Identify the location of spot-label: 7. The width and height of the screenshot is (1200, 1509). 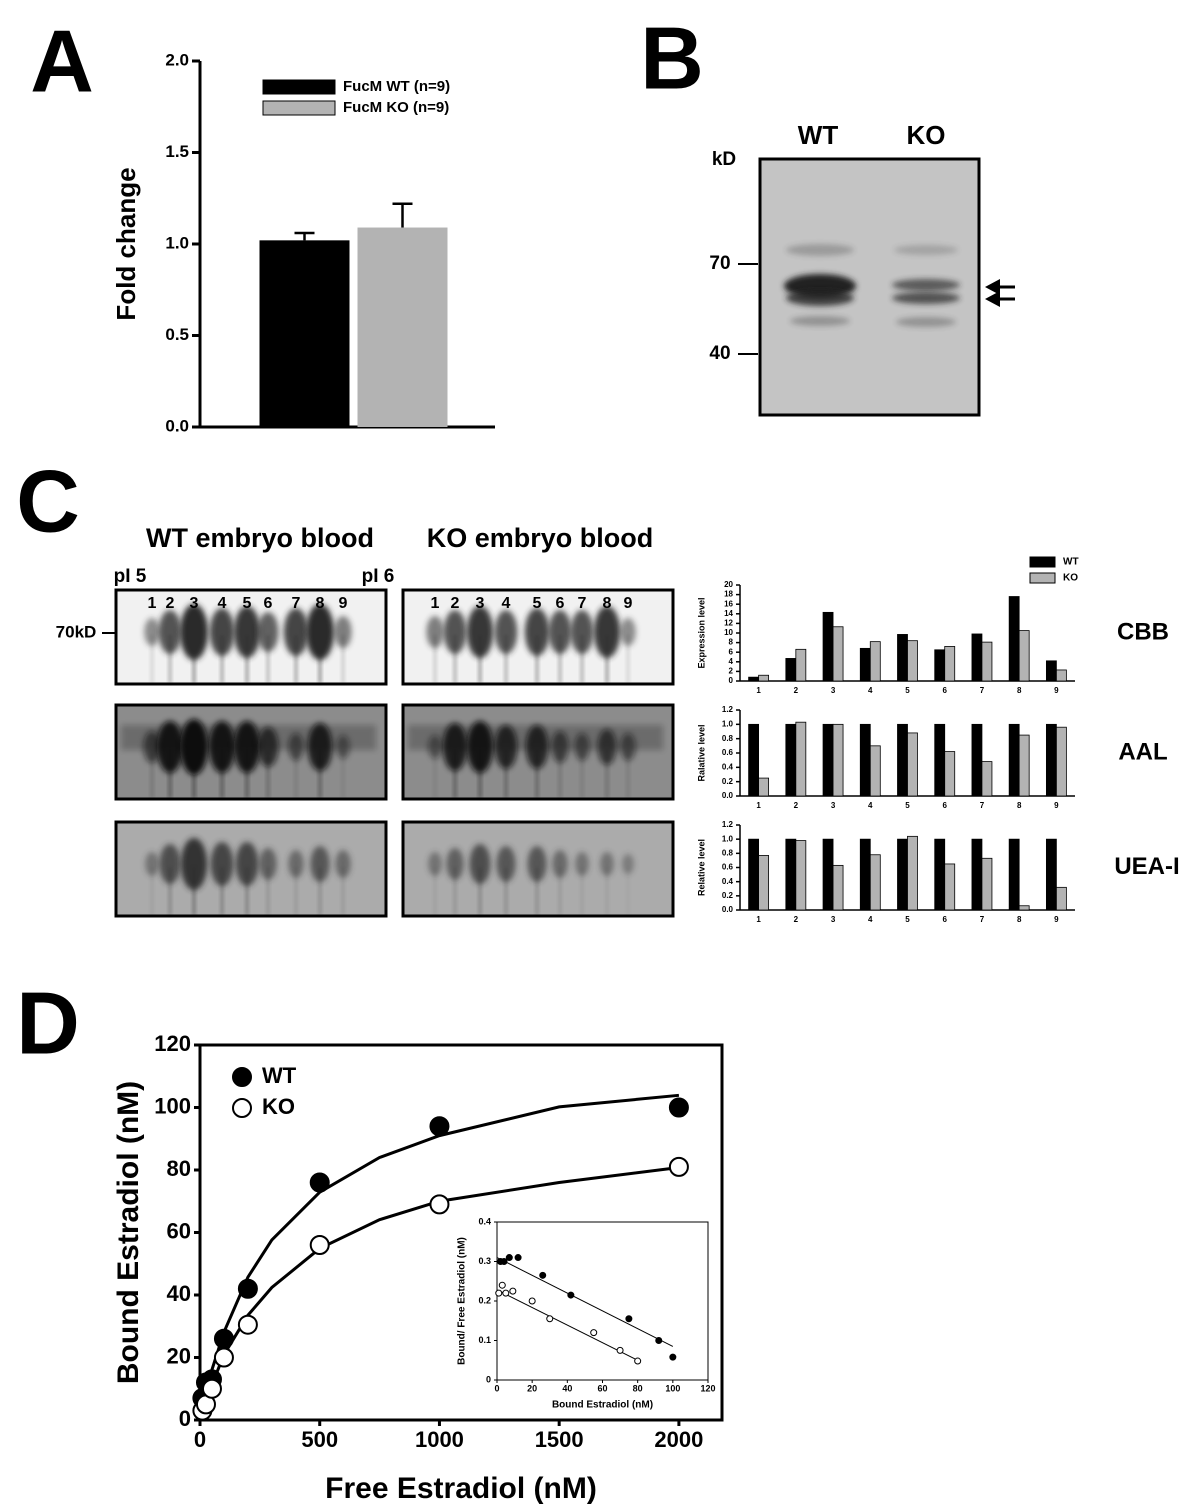
(296, 603).